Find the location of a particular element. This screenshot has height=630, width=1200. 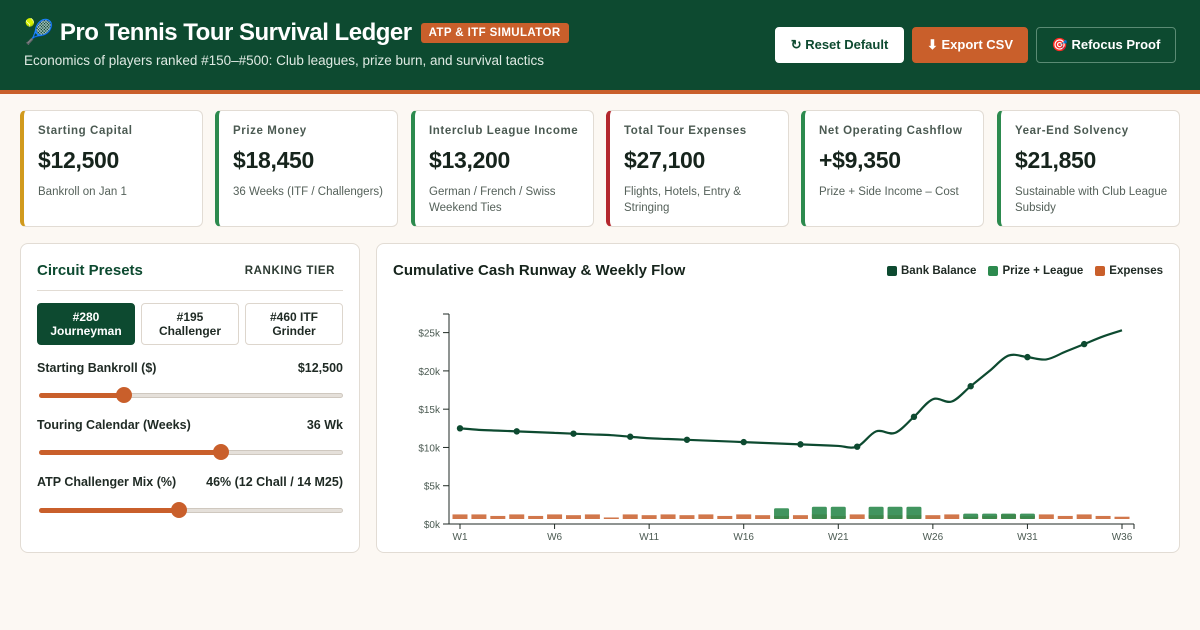

export-csv-button: ⬇ Export CSV is located at coordinates (970, 45).